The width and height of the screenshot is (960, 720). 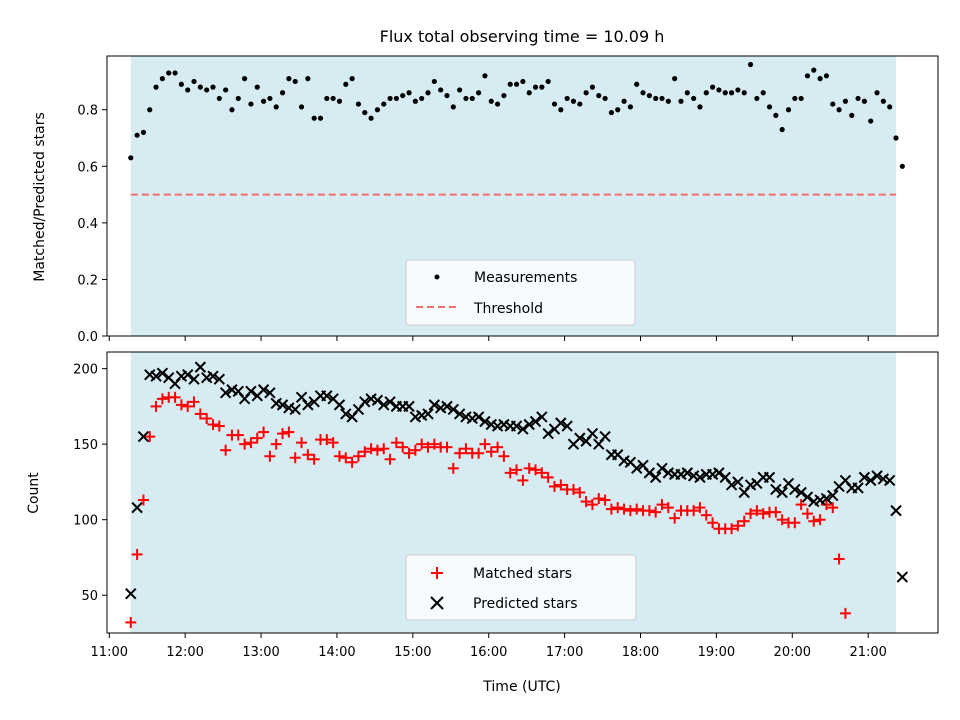 What do you see at coordinates (260, 652) in the screenshot?
I see `x-tick-label: 13:00` at bounding box center [260, 652].